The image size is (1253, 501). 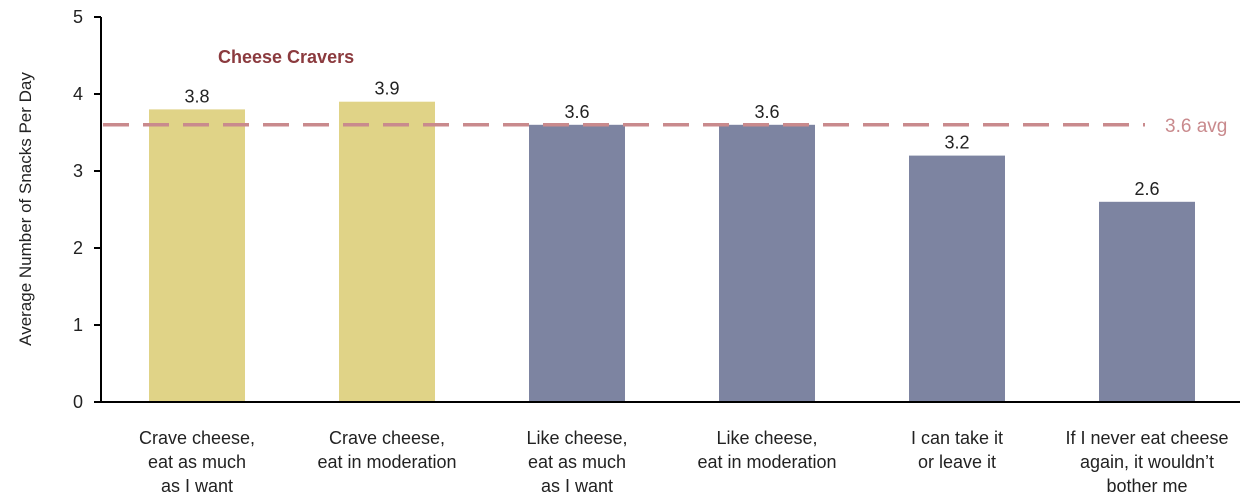 What do you see at coordinates (196, 96) in the screenshot?
I see `bar-value-label: 3.8` at bounding box center [196, 96].